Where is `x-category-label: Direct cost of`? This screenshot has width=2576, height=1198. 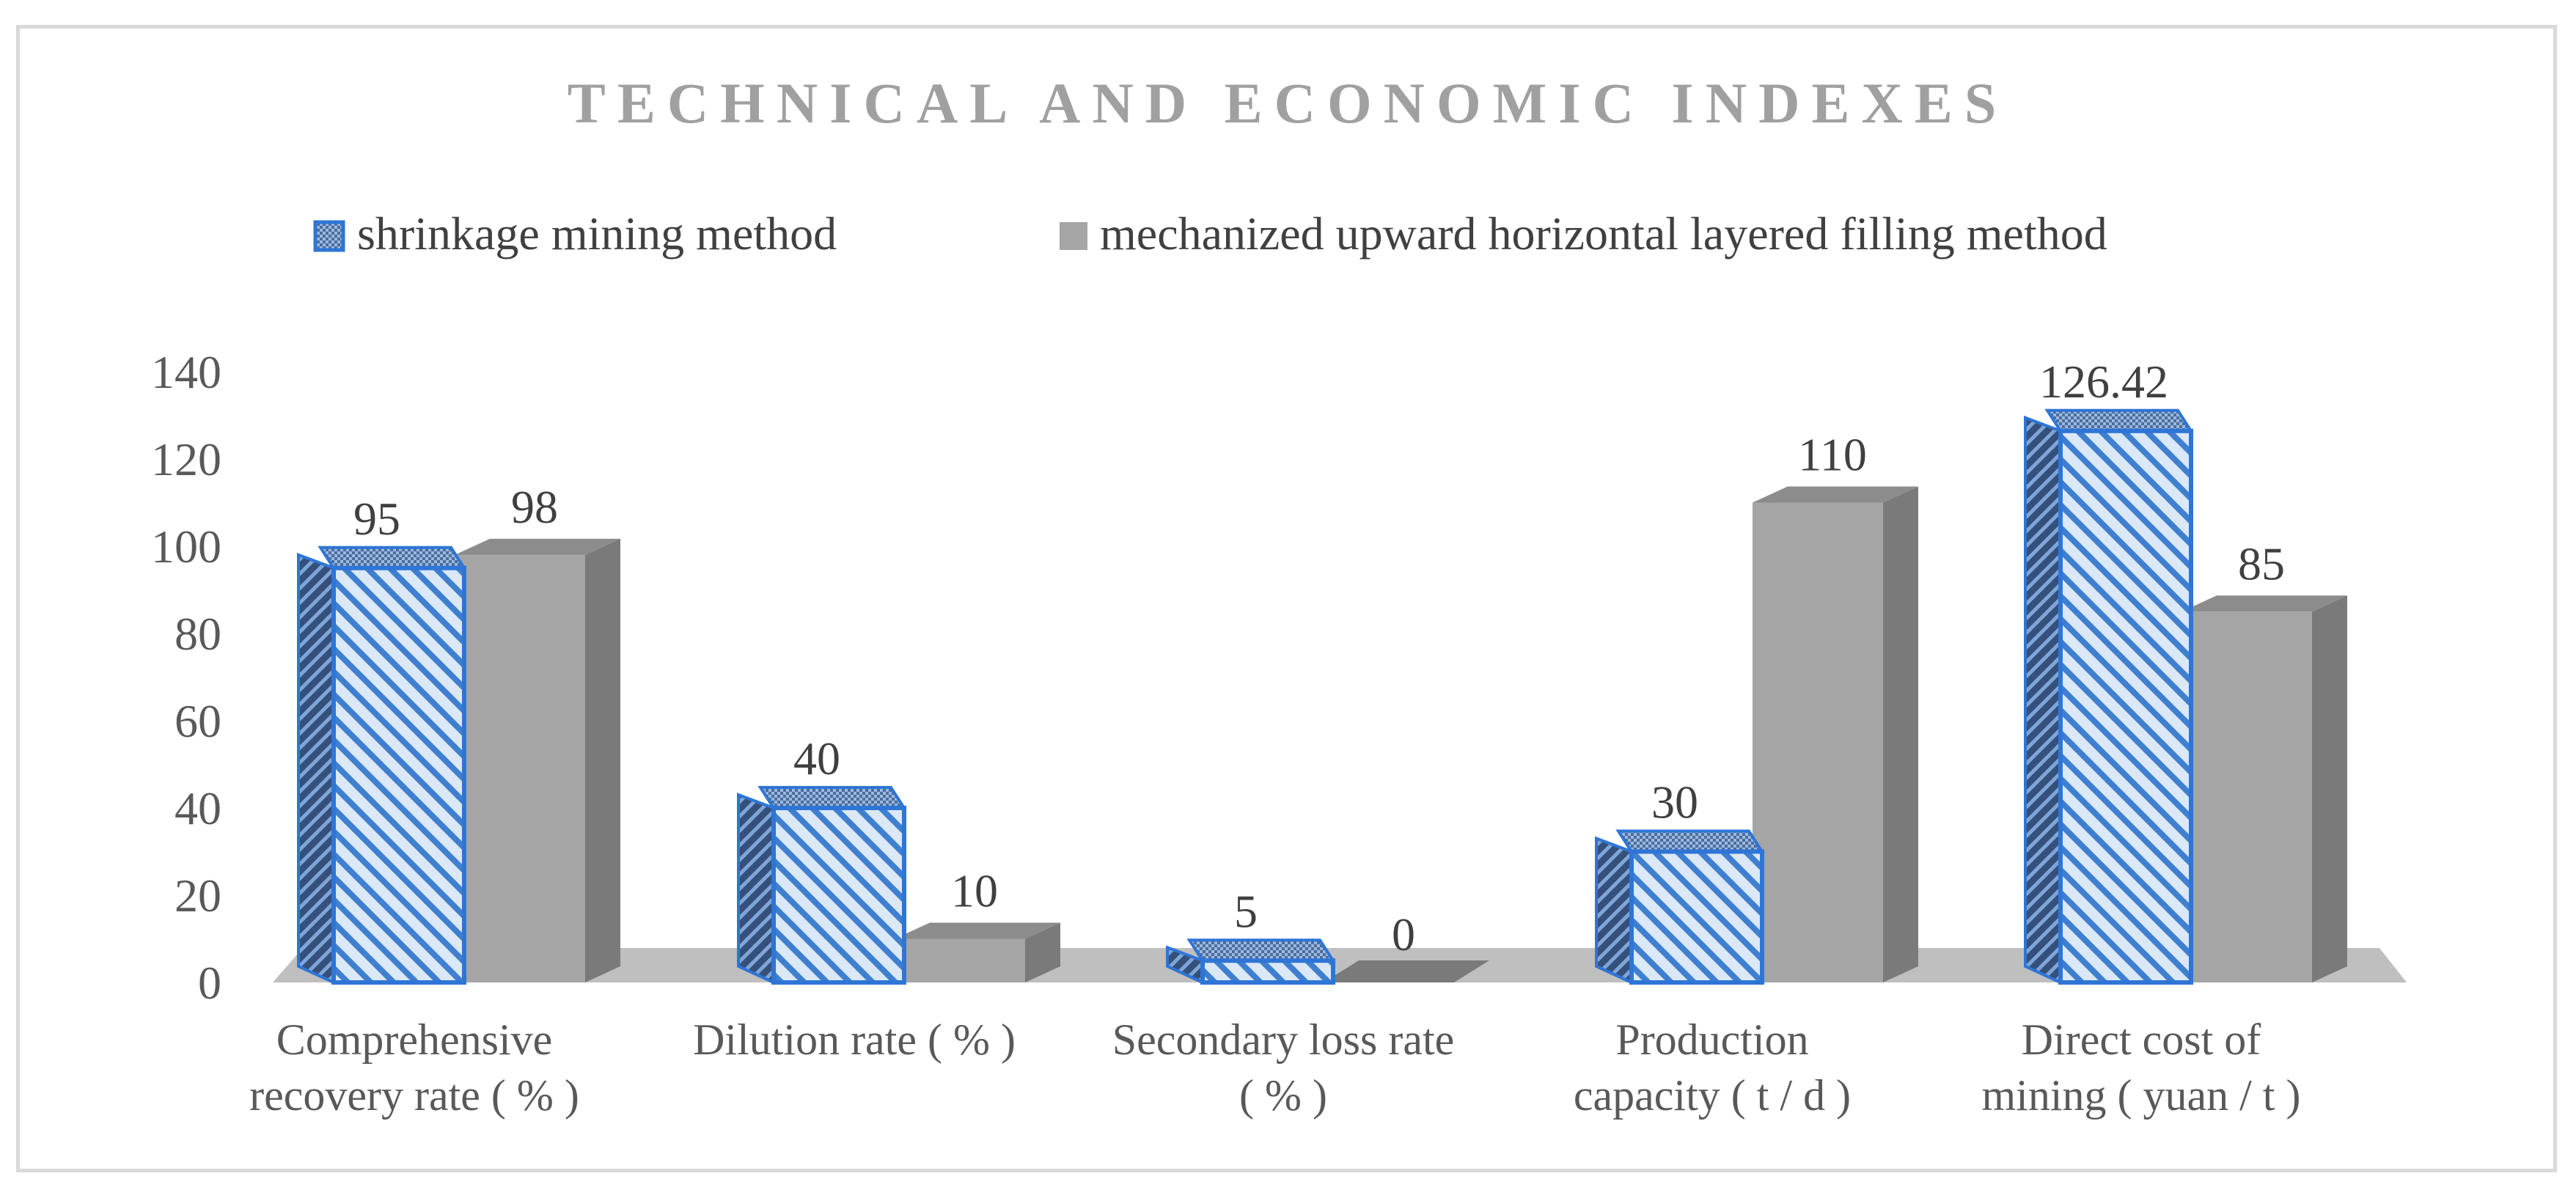 x-category-label: Direct cost of is located at coordinates (2142, 1040).